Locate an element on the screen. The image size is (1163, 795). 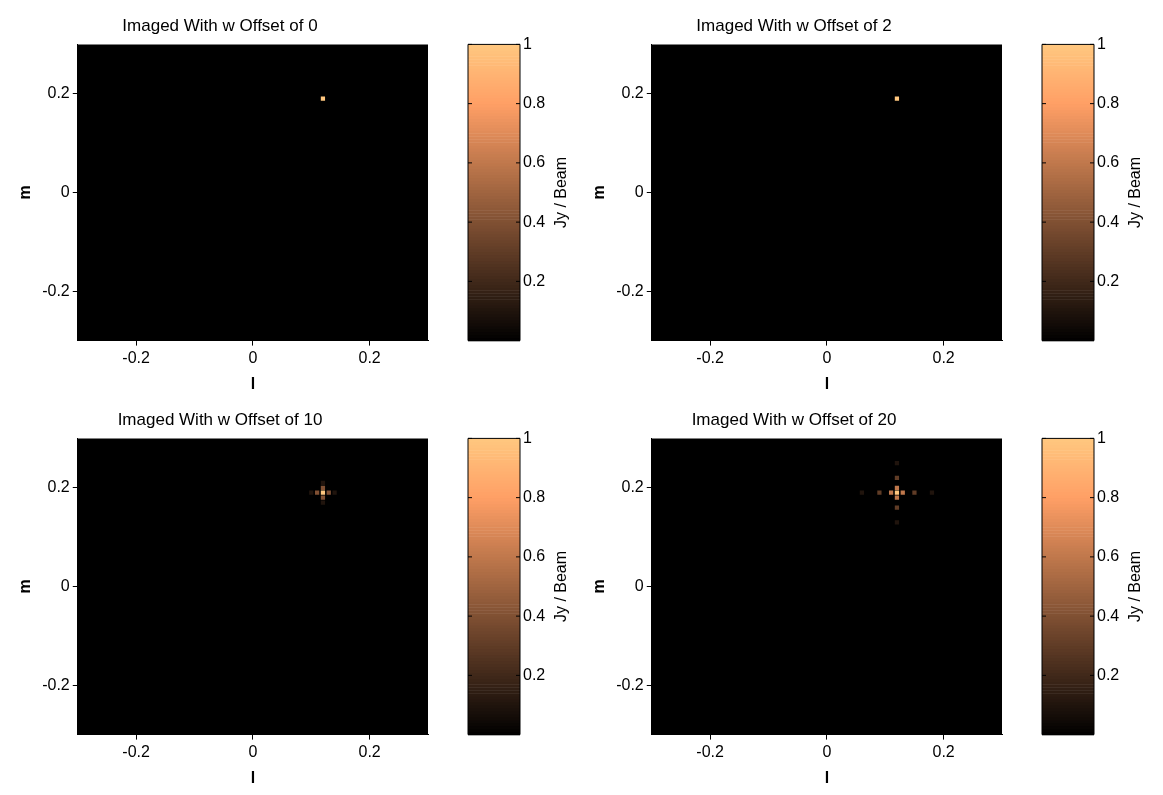
chart-title: Imaged With w Offset of 0 is located at coordinates (220, 25).